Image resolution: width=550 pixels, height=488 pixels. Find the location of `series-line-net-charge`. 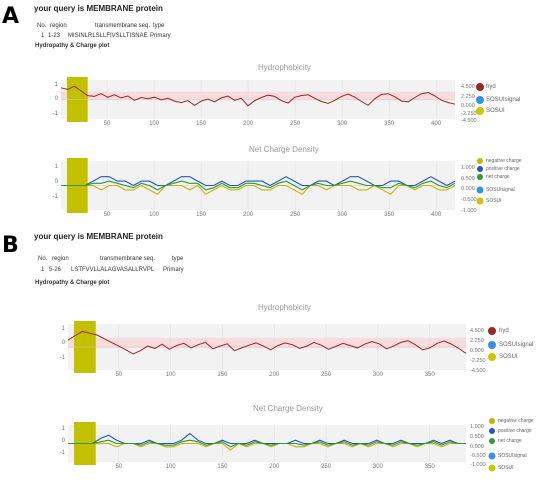

series-line-net-charge is located at coordinates (258, 185).